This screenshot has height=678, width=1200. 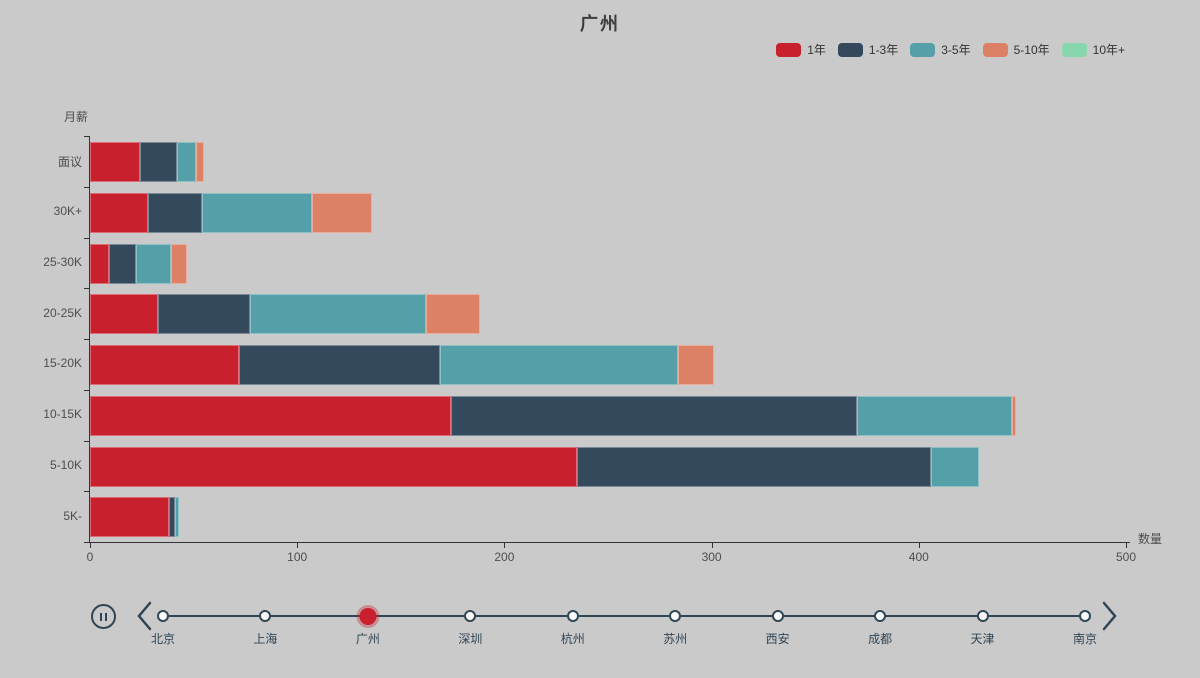 I want to click on legend-item: 1年, so click(x=801, y=49).